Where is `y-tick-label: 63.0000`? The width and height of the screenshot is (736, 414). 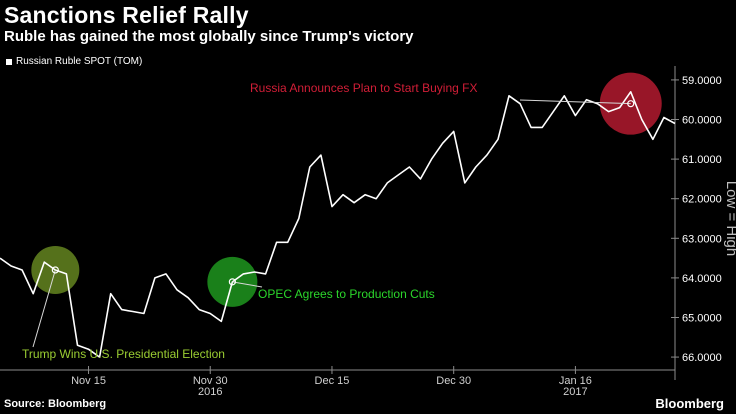
y-tick-label: 63.0000 is located at coordinates (702, 239).